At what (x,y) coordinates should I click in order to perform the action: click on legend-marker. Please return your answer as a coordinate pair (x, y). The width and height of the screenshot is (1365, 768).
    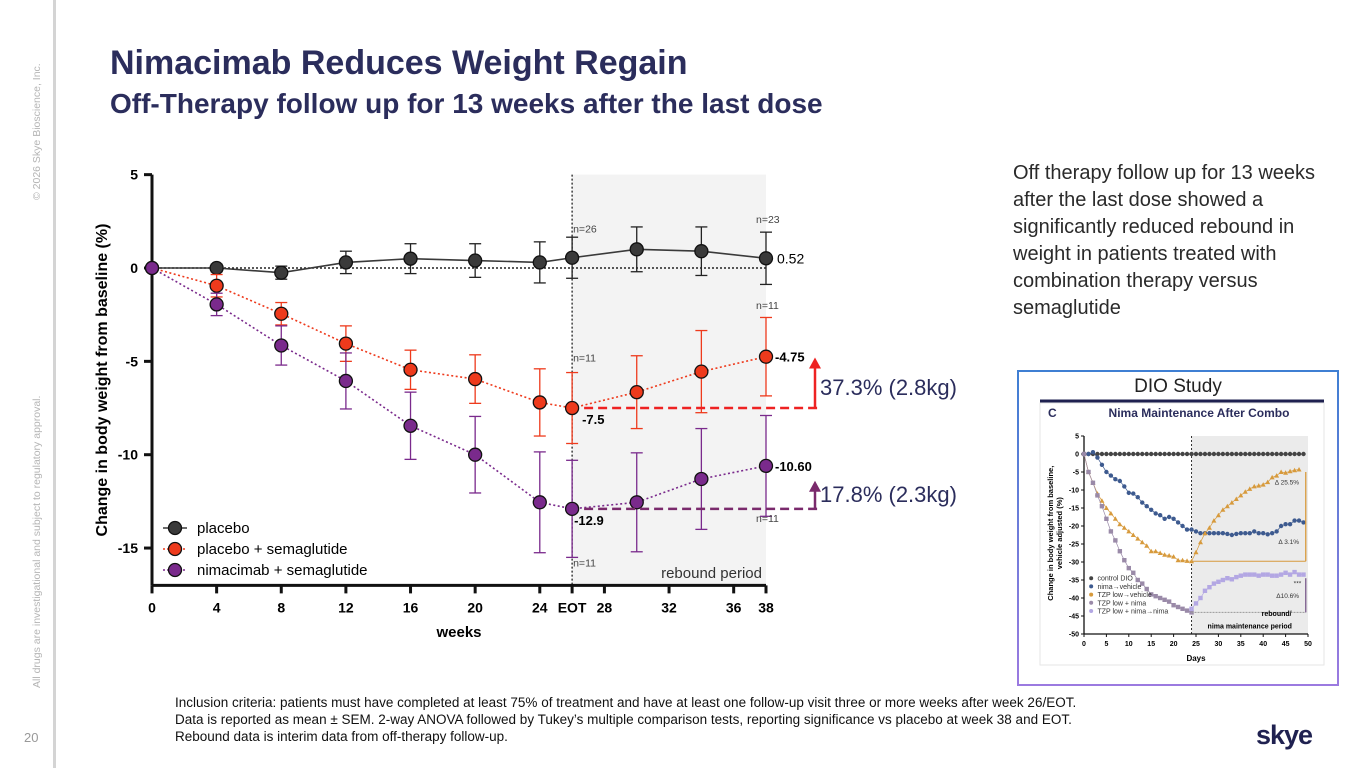
    Looking at the image, I should click on (175, 570).